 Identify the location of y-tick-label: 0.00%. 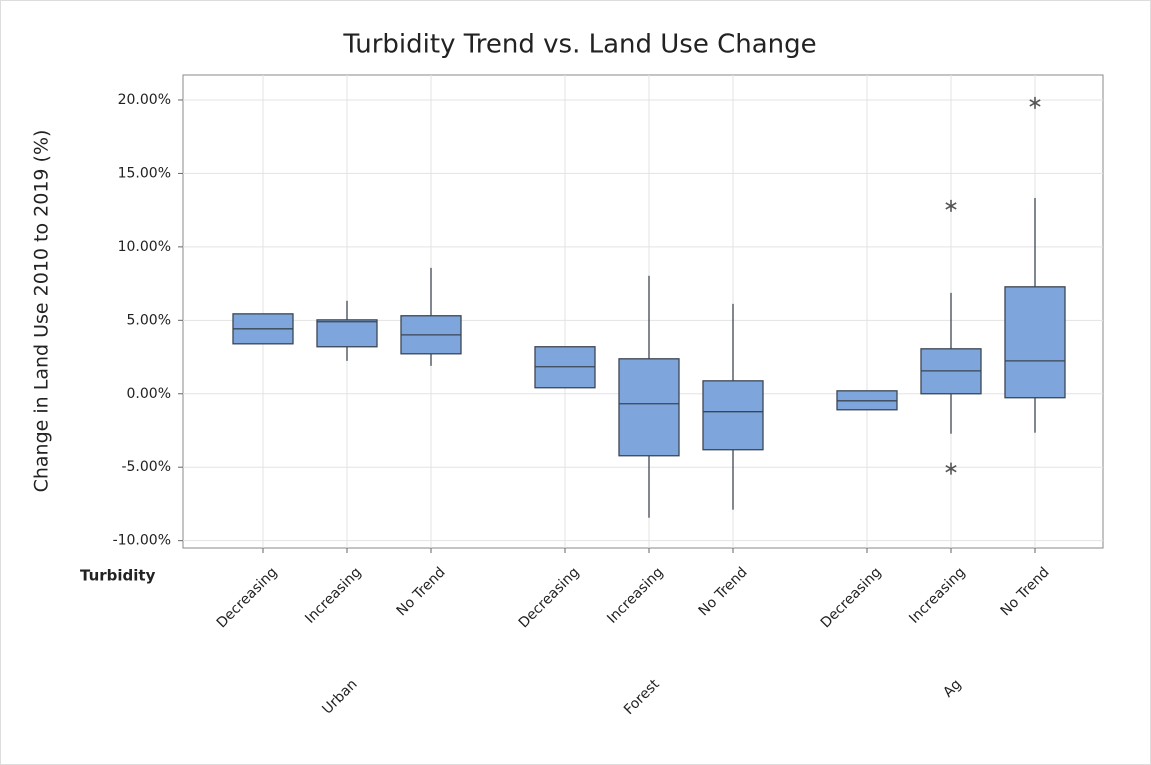
(149, 394).